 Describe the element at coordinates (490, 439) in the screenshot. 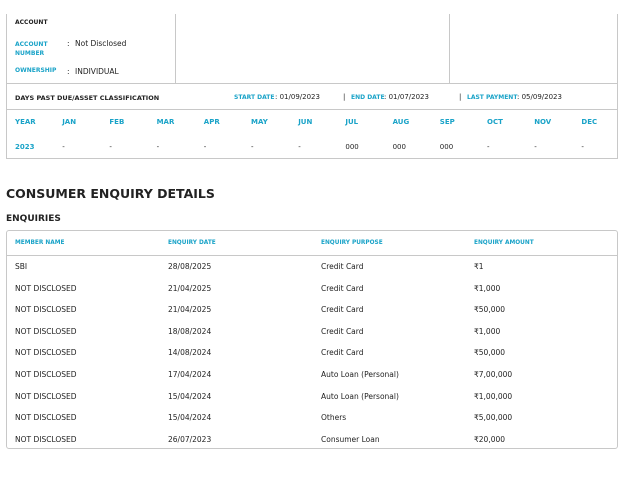

I see `table-cell: ₹20,000` at that location.